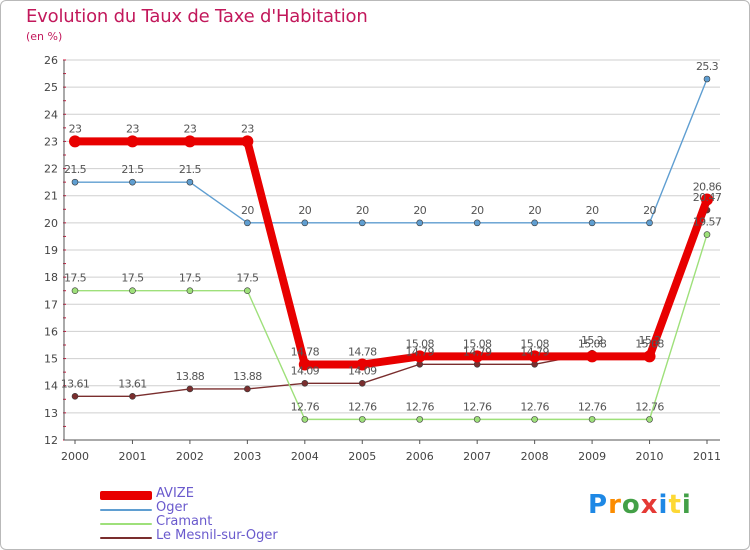 Image resolution: width=750 pixels, height=550 pixels. Describe the element at coordinates (51, 114) in the screenshot. I see `y-tick-label: 24` at that location.